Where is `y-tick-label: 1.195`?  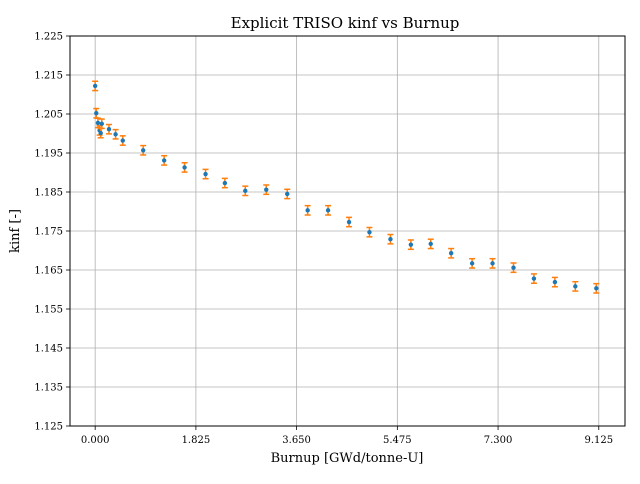 y-tick-label: 1.195 is located at coordinates (48, 154).